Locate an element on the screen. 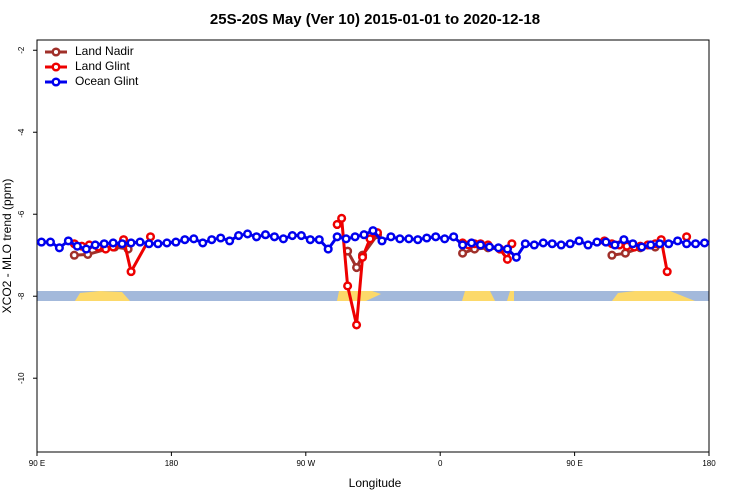 Image resolution: width=750 pixels, height=500 pixels. y-tick-label: -4 is located at coordinates (21, 132).